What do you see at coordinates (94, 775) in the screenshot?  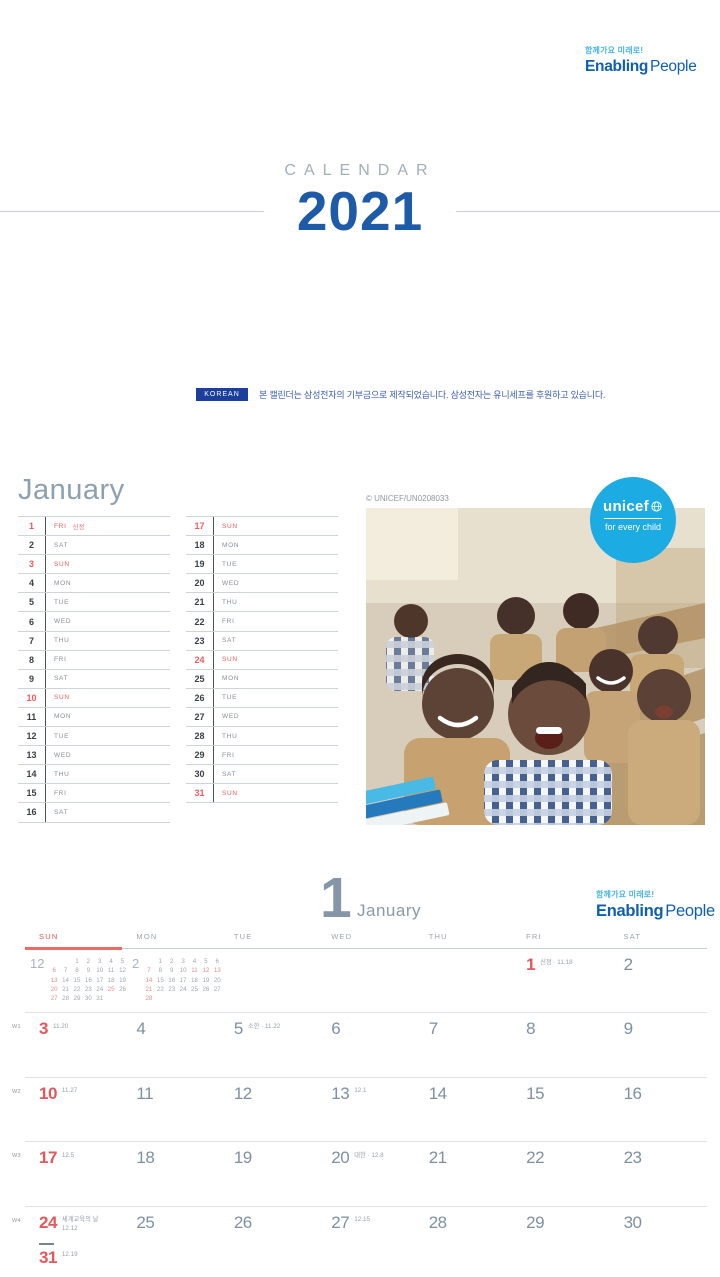 I see `list-row: 14 THU` at bounding box center [94, 775].